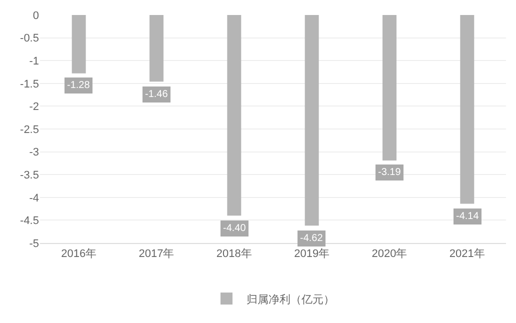  Describe the element at coordinates (35, 16) in the screenshot. I see `y-tick-label: 0` at that location.